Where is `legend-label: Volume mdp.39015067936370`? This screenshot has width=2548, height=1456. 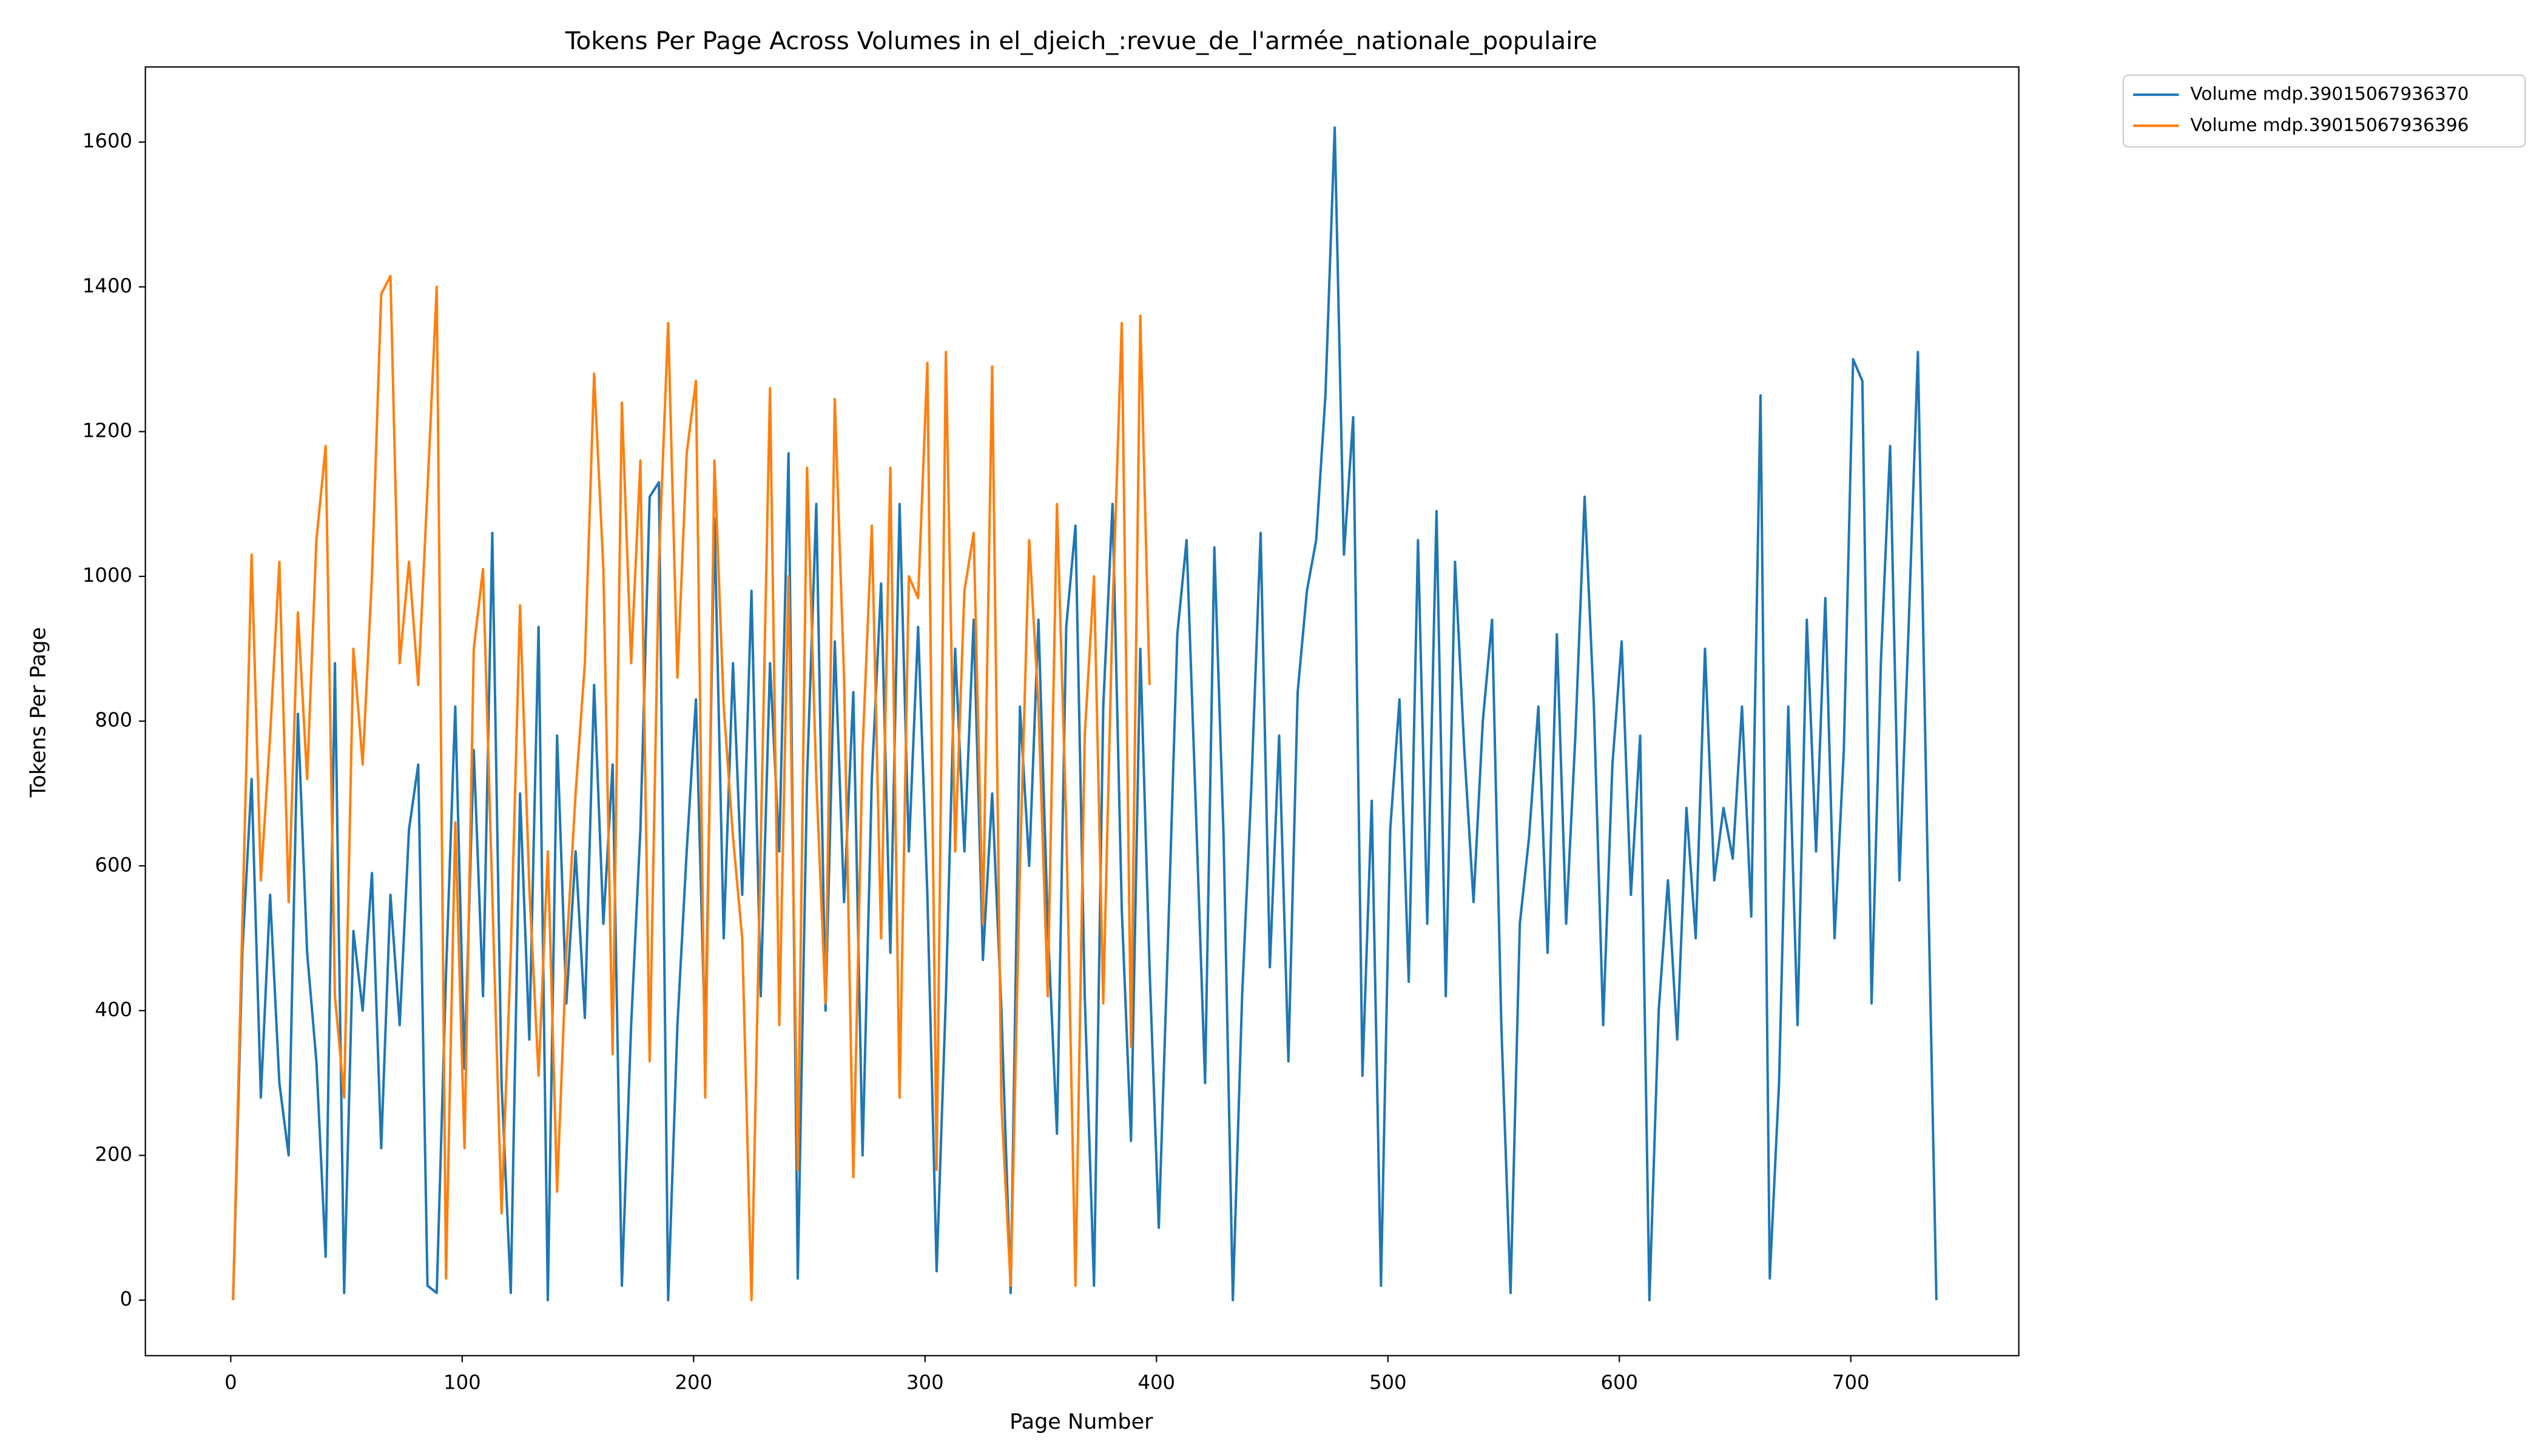
legend-label: Volume mdp.39015067936370 is located at coordinates (2329, 94).